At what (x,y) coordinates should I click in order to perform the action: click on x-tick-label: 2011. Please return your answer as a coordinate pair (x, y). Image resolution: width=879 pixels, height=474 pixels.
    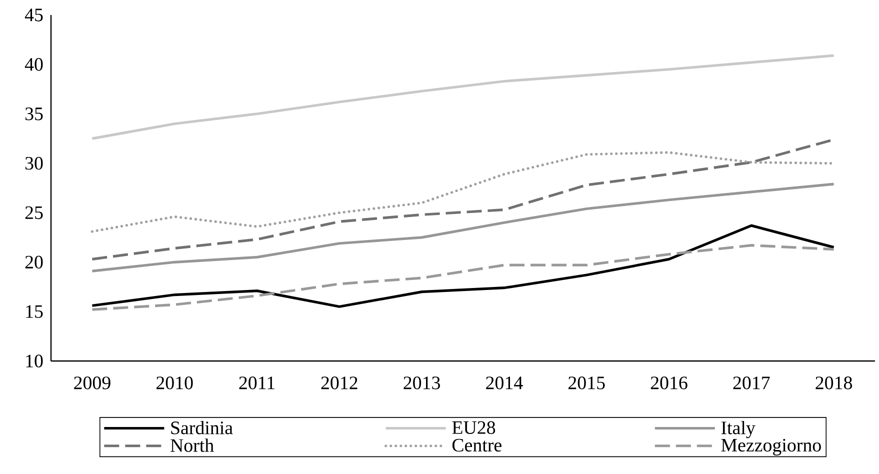
    Looking at the image, I should click on (256, 383).